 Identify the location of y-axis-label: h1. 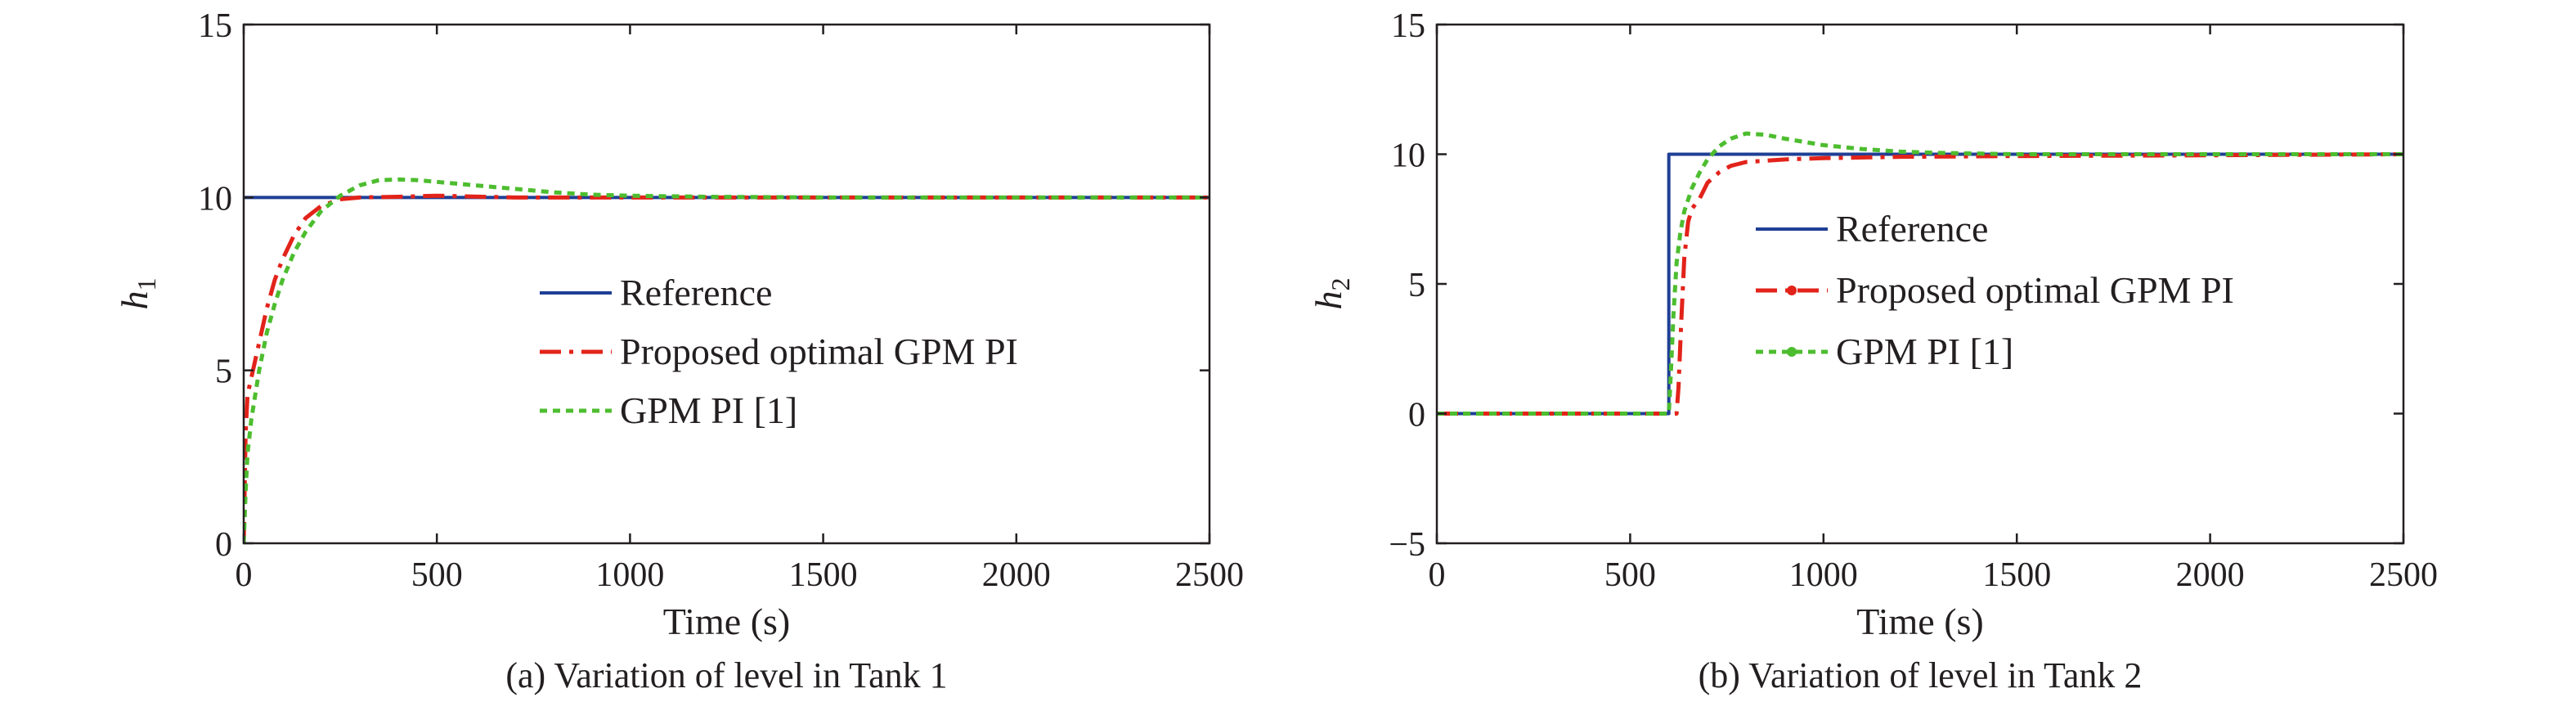
(138, 294).